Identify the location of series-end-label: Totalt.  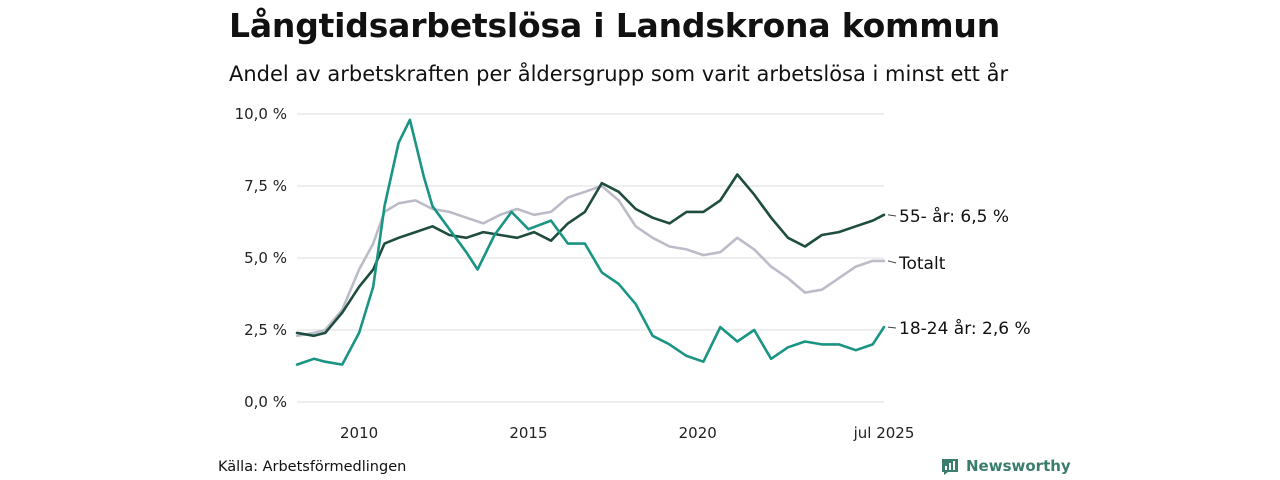
(922, 264).